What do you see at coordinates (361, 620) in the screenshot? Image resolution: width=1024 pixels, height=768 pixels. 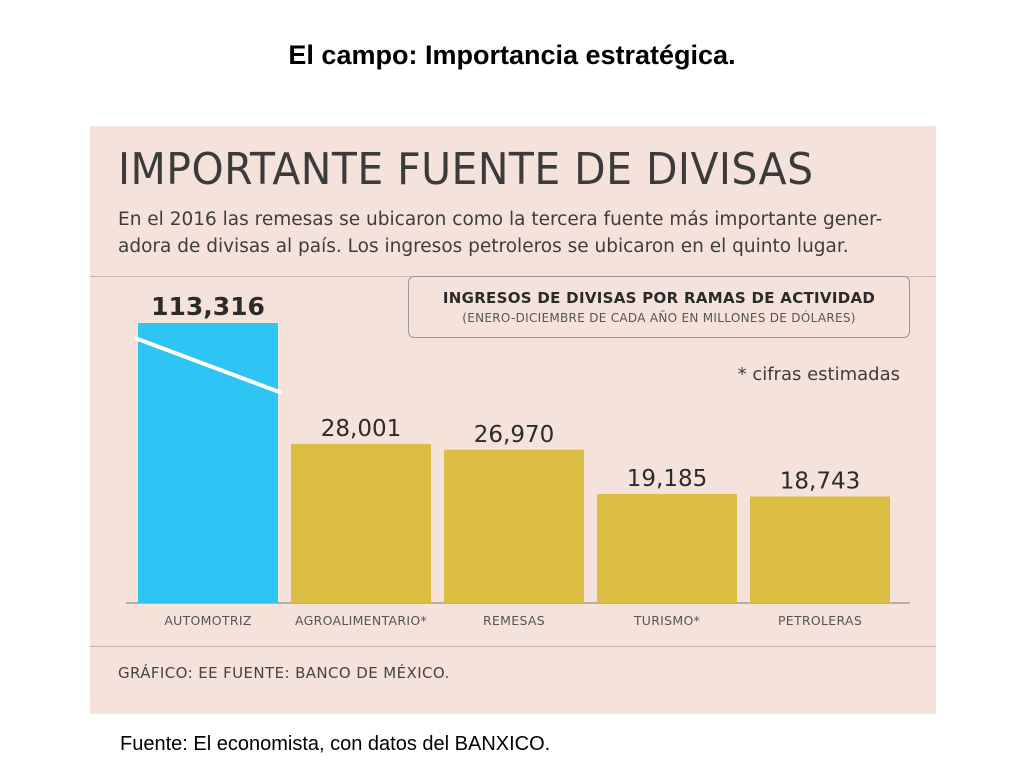 I see `category-label: AGROALIMENTARIO*` at bounding box center [361, 620].